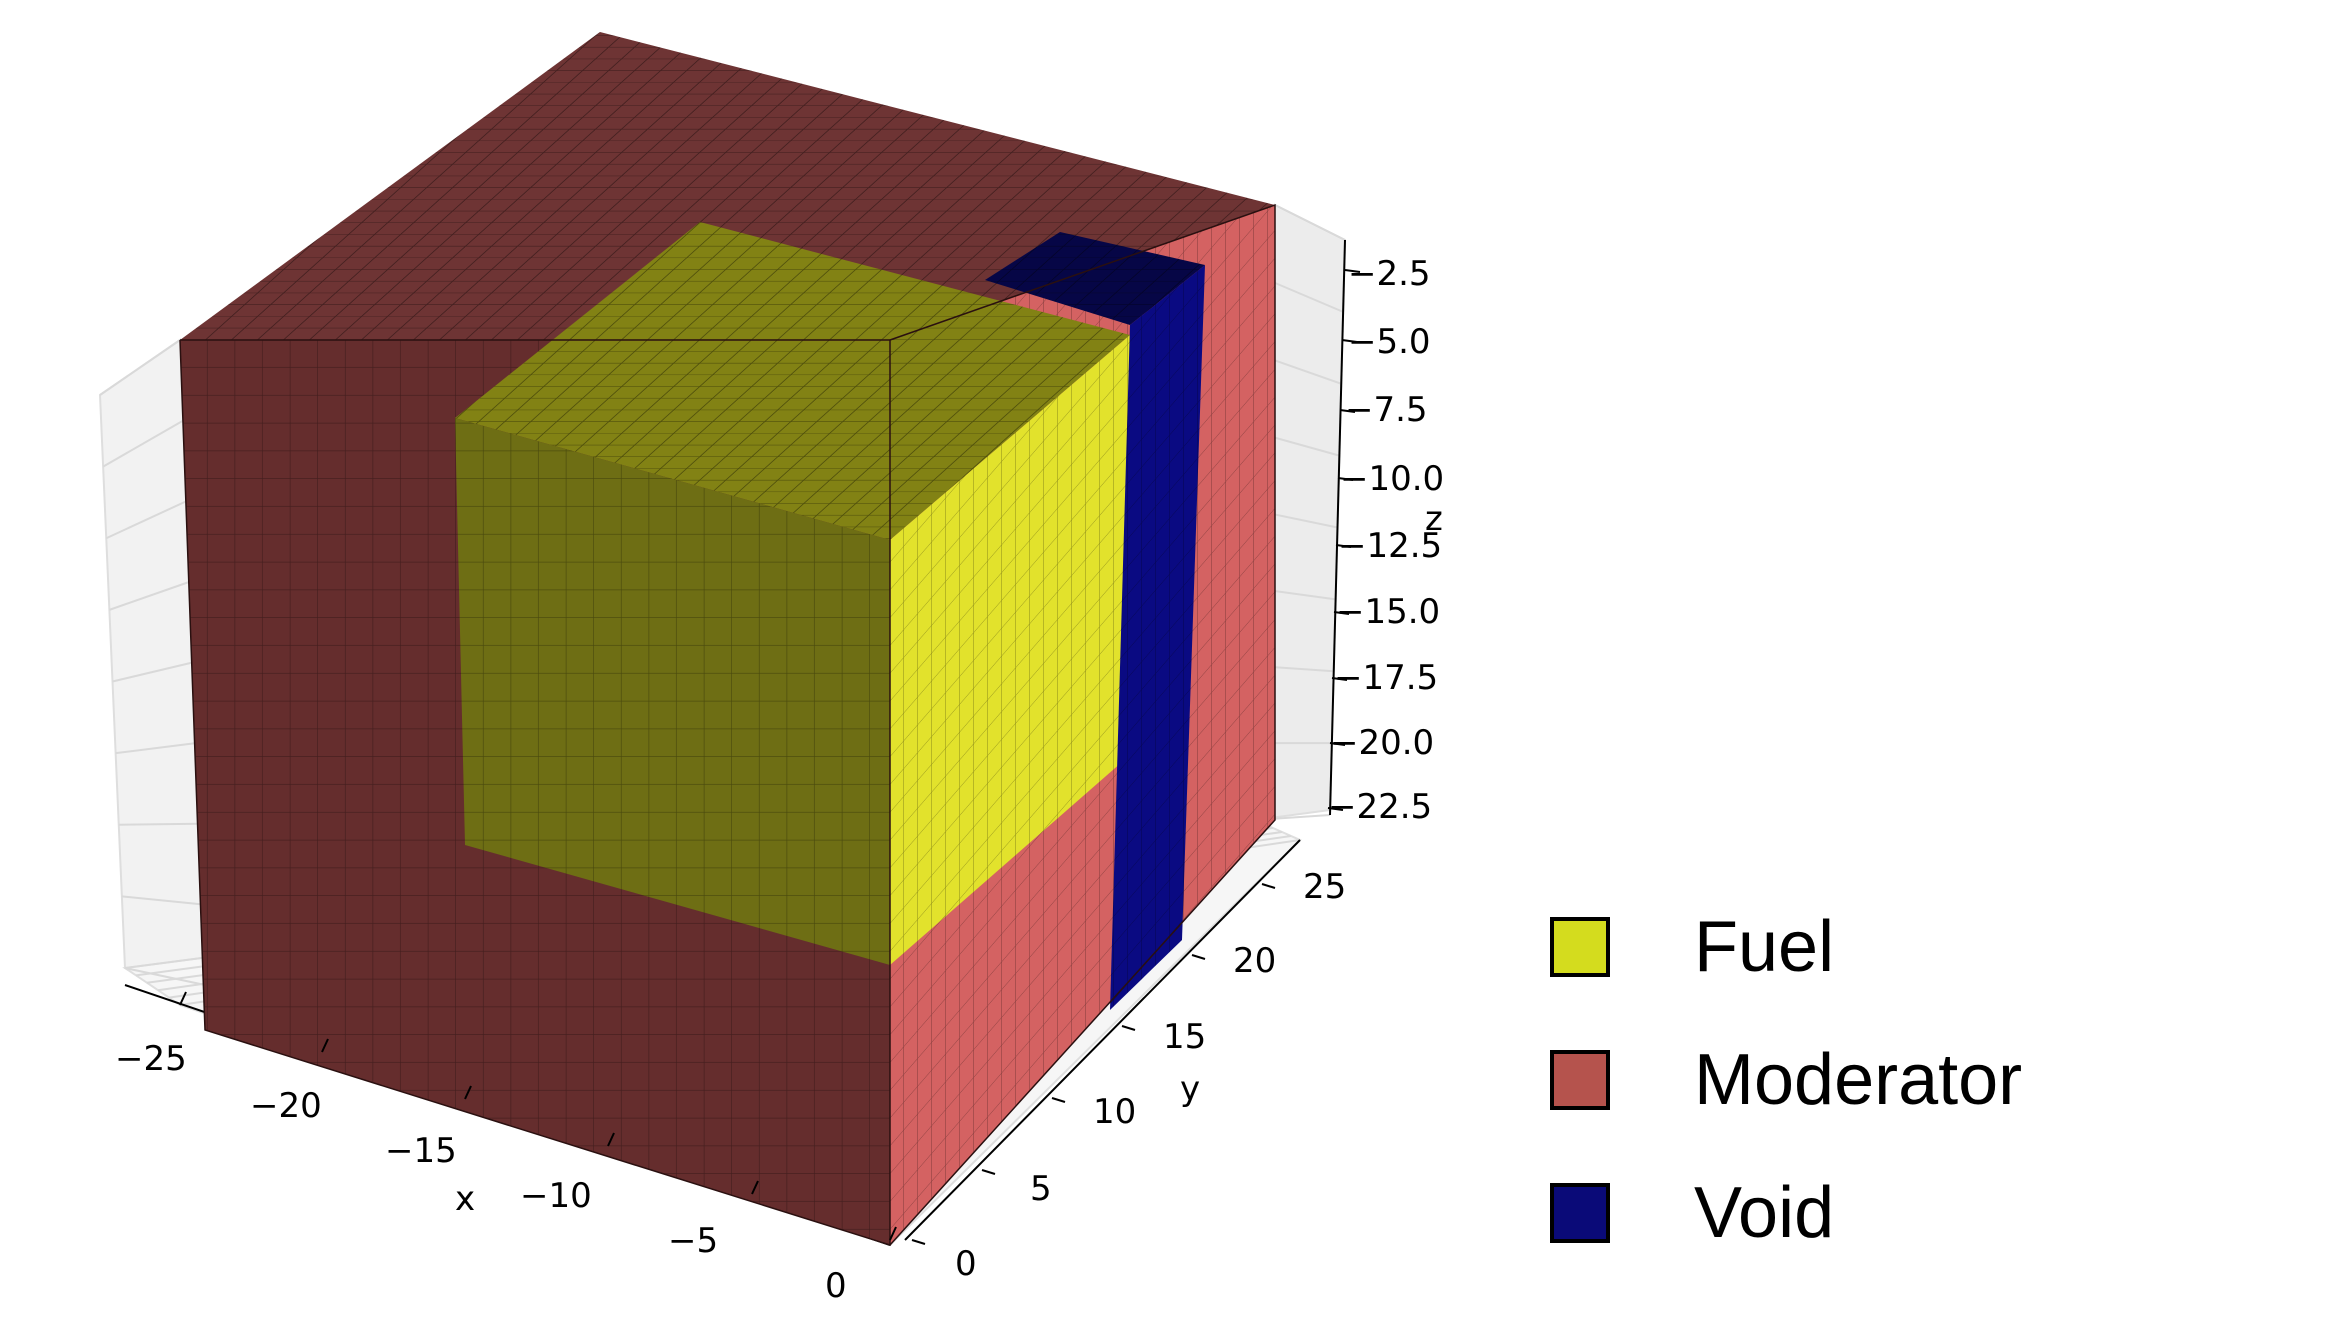 The image size is (2326, 1343). Describe the element at coordinates (1392, 479) in the screenshot. I see `z-tick-label: −10.0` at that location.